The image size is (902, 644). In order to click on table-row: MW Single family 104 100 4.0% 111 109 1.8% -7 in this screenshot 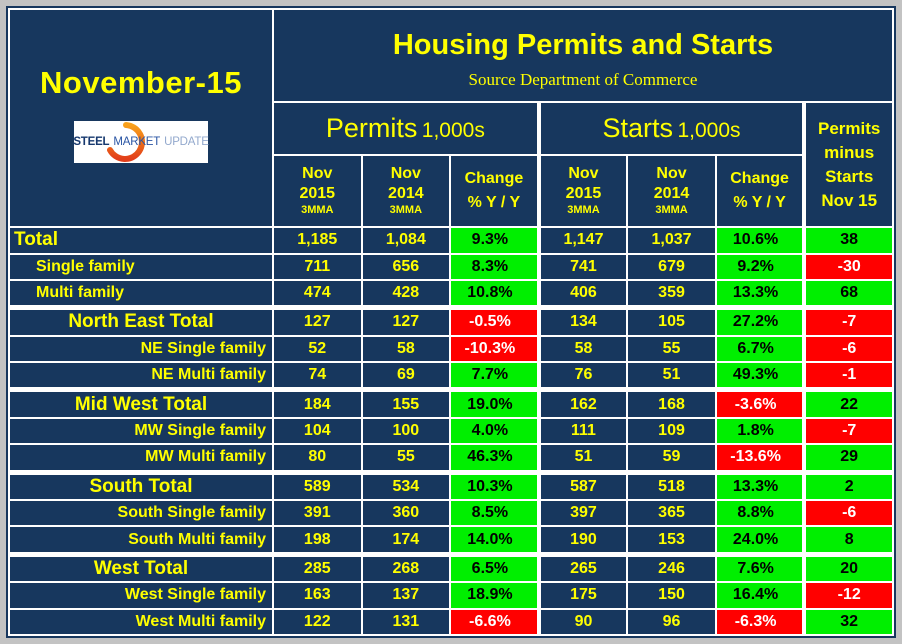, I will do `click(451, 431)`.